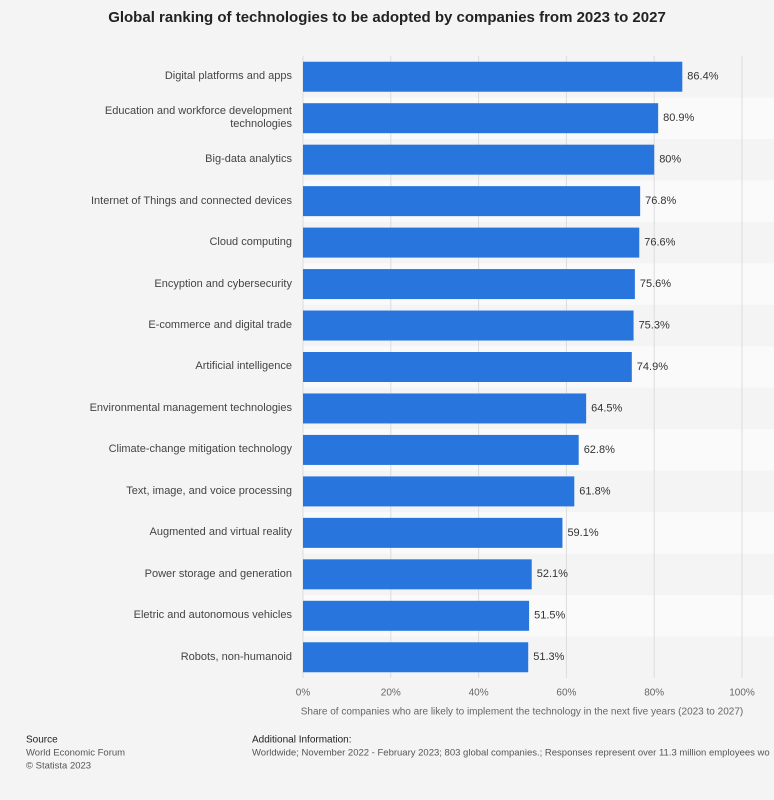  I want to click on category-label-box: Augmented and virtual reality, so click(220, 532).